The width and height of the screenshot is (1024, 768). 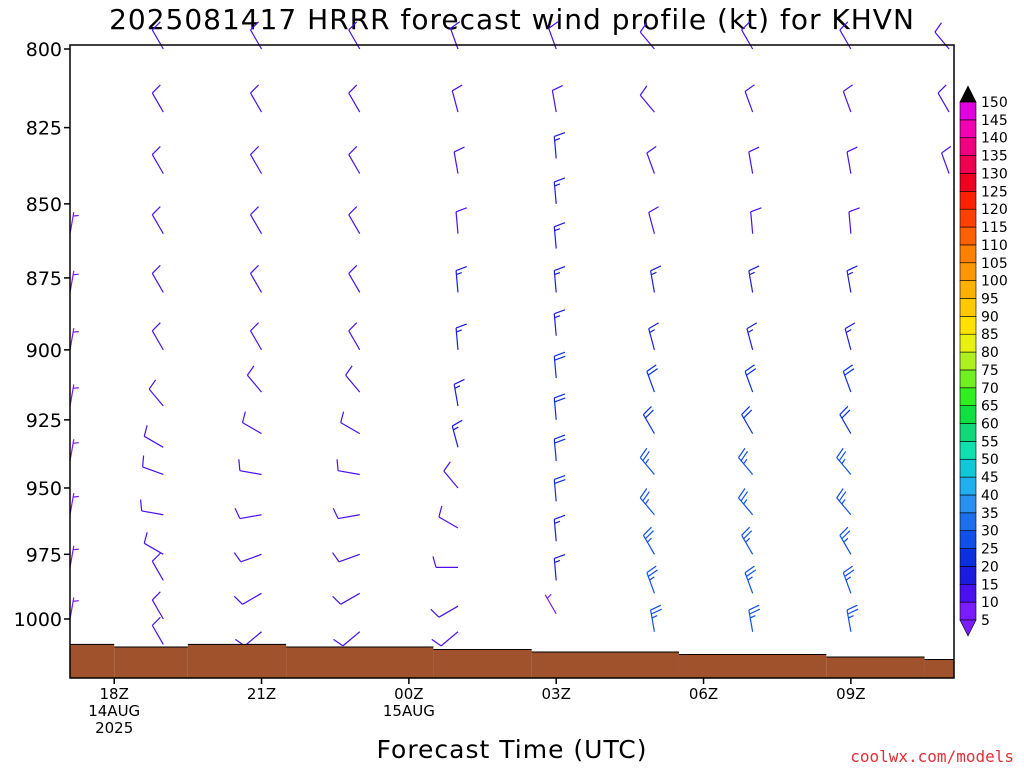 I want to click on y-tick-label: 950, so click(x=44, y=489).